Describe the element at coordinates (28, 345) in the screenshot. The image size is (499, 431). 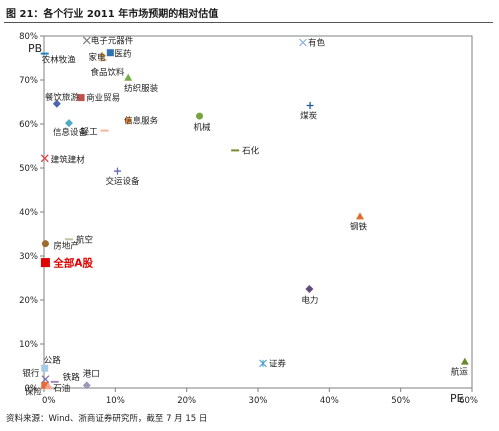
I see `y-tick-label: 10%` at that location.